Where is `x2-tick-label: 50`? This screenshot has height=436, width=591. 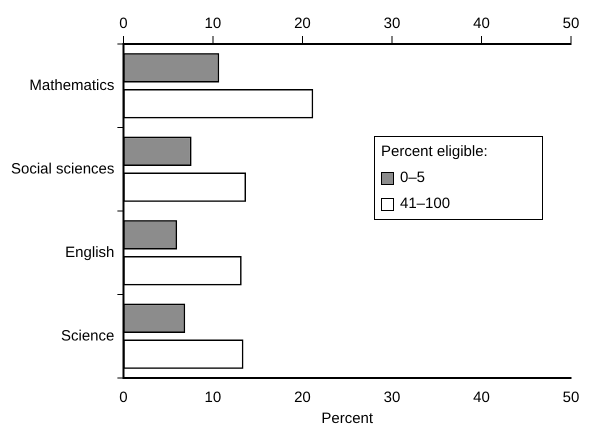 x2-tick-label: 50 is located at coordinates (571, 23).